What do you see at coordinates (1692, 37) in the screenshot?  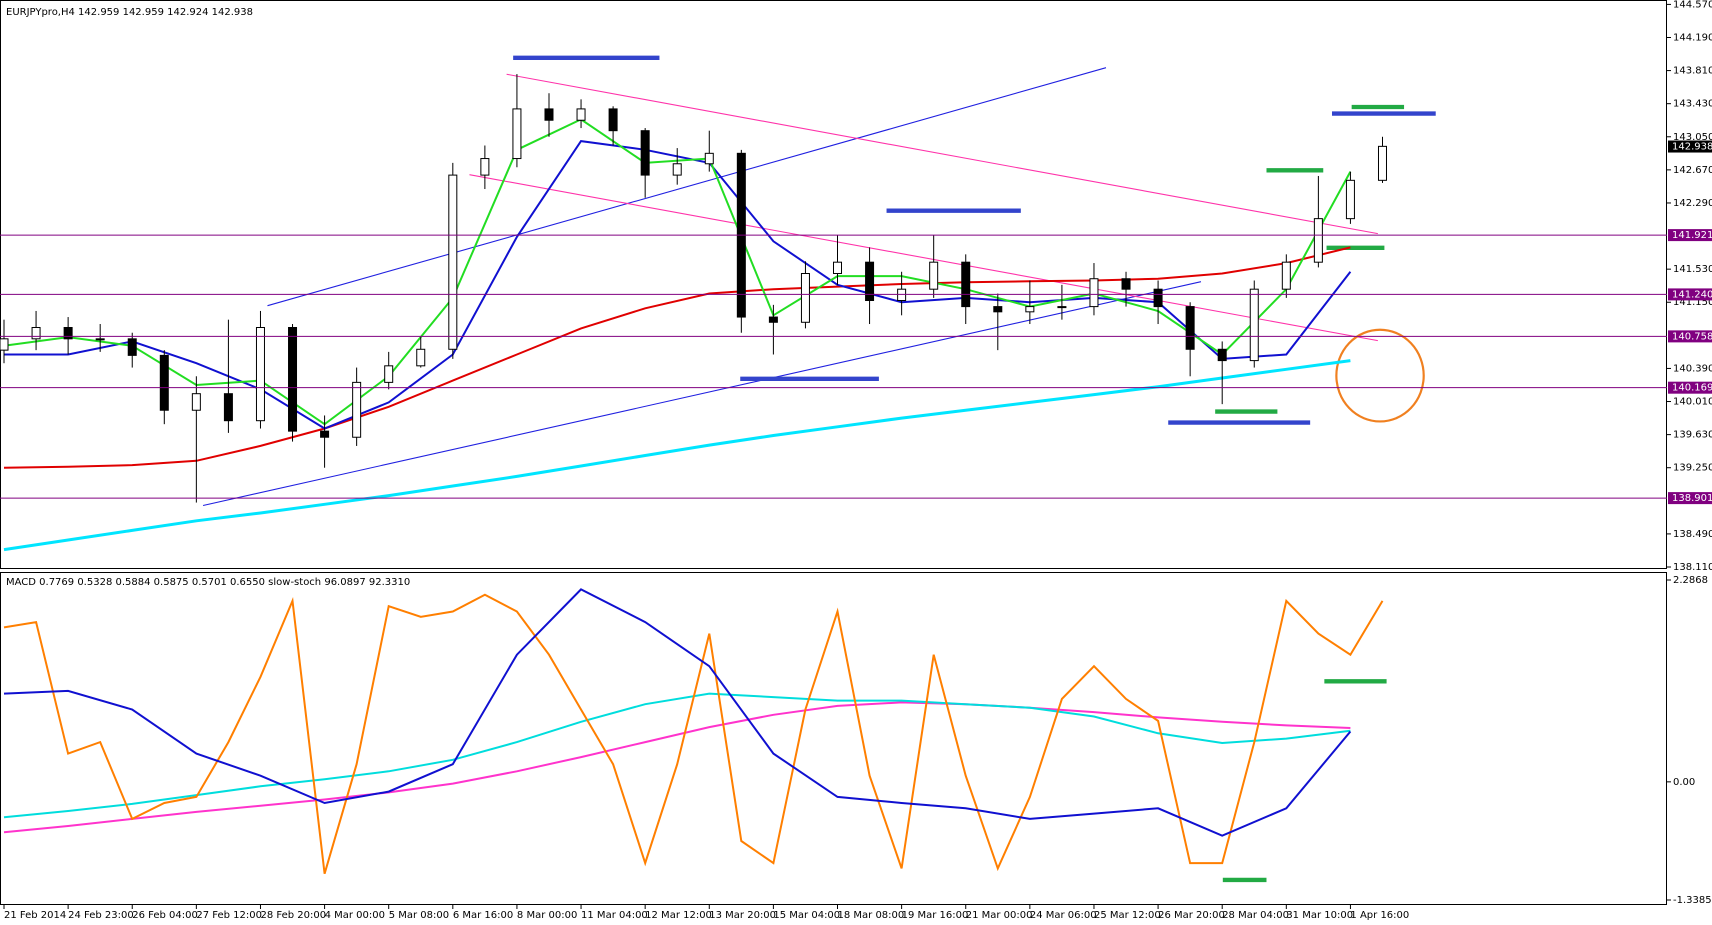 I see `y-tick-label: 144.190` at bounding box center [1692, 37].